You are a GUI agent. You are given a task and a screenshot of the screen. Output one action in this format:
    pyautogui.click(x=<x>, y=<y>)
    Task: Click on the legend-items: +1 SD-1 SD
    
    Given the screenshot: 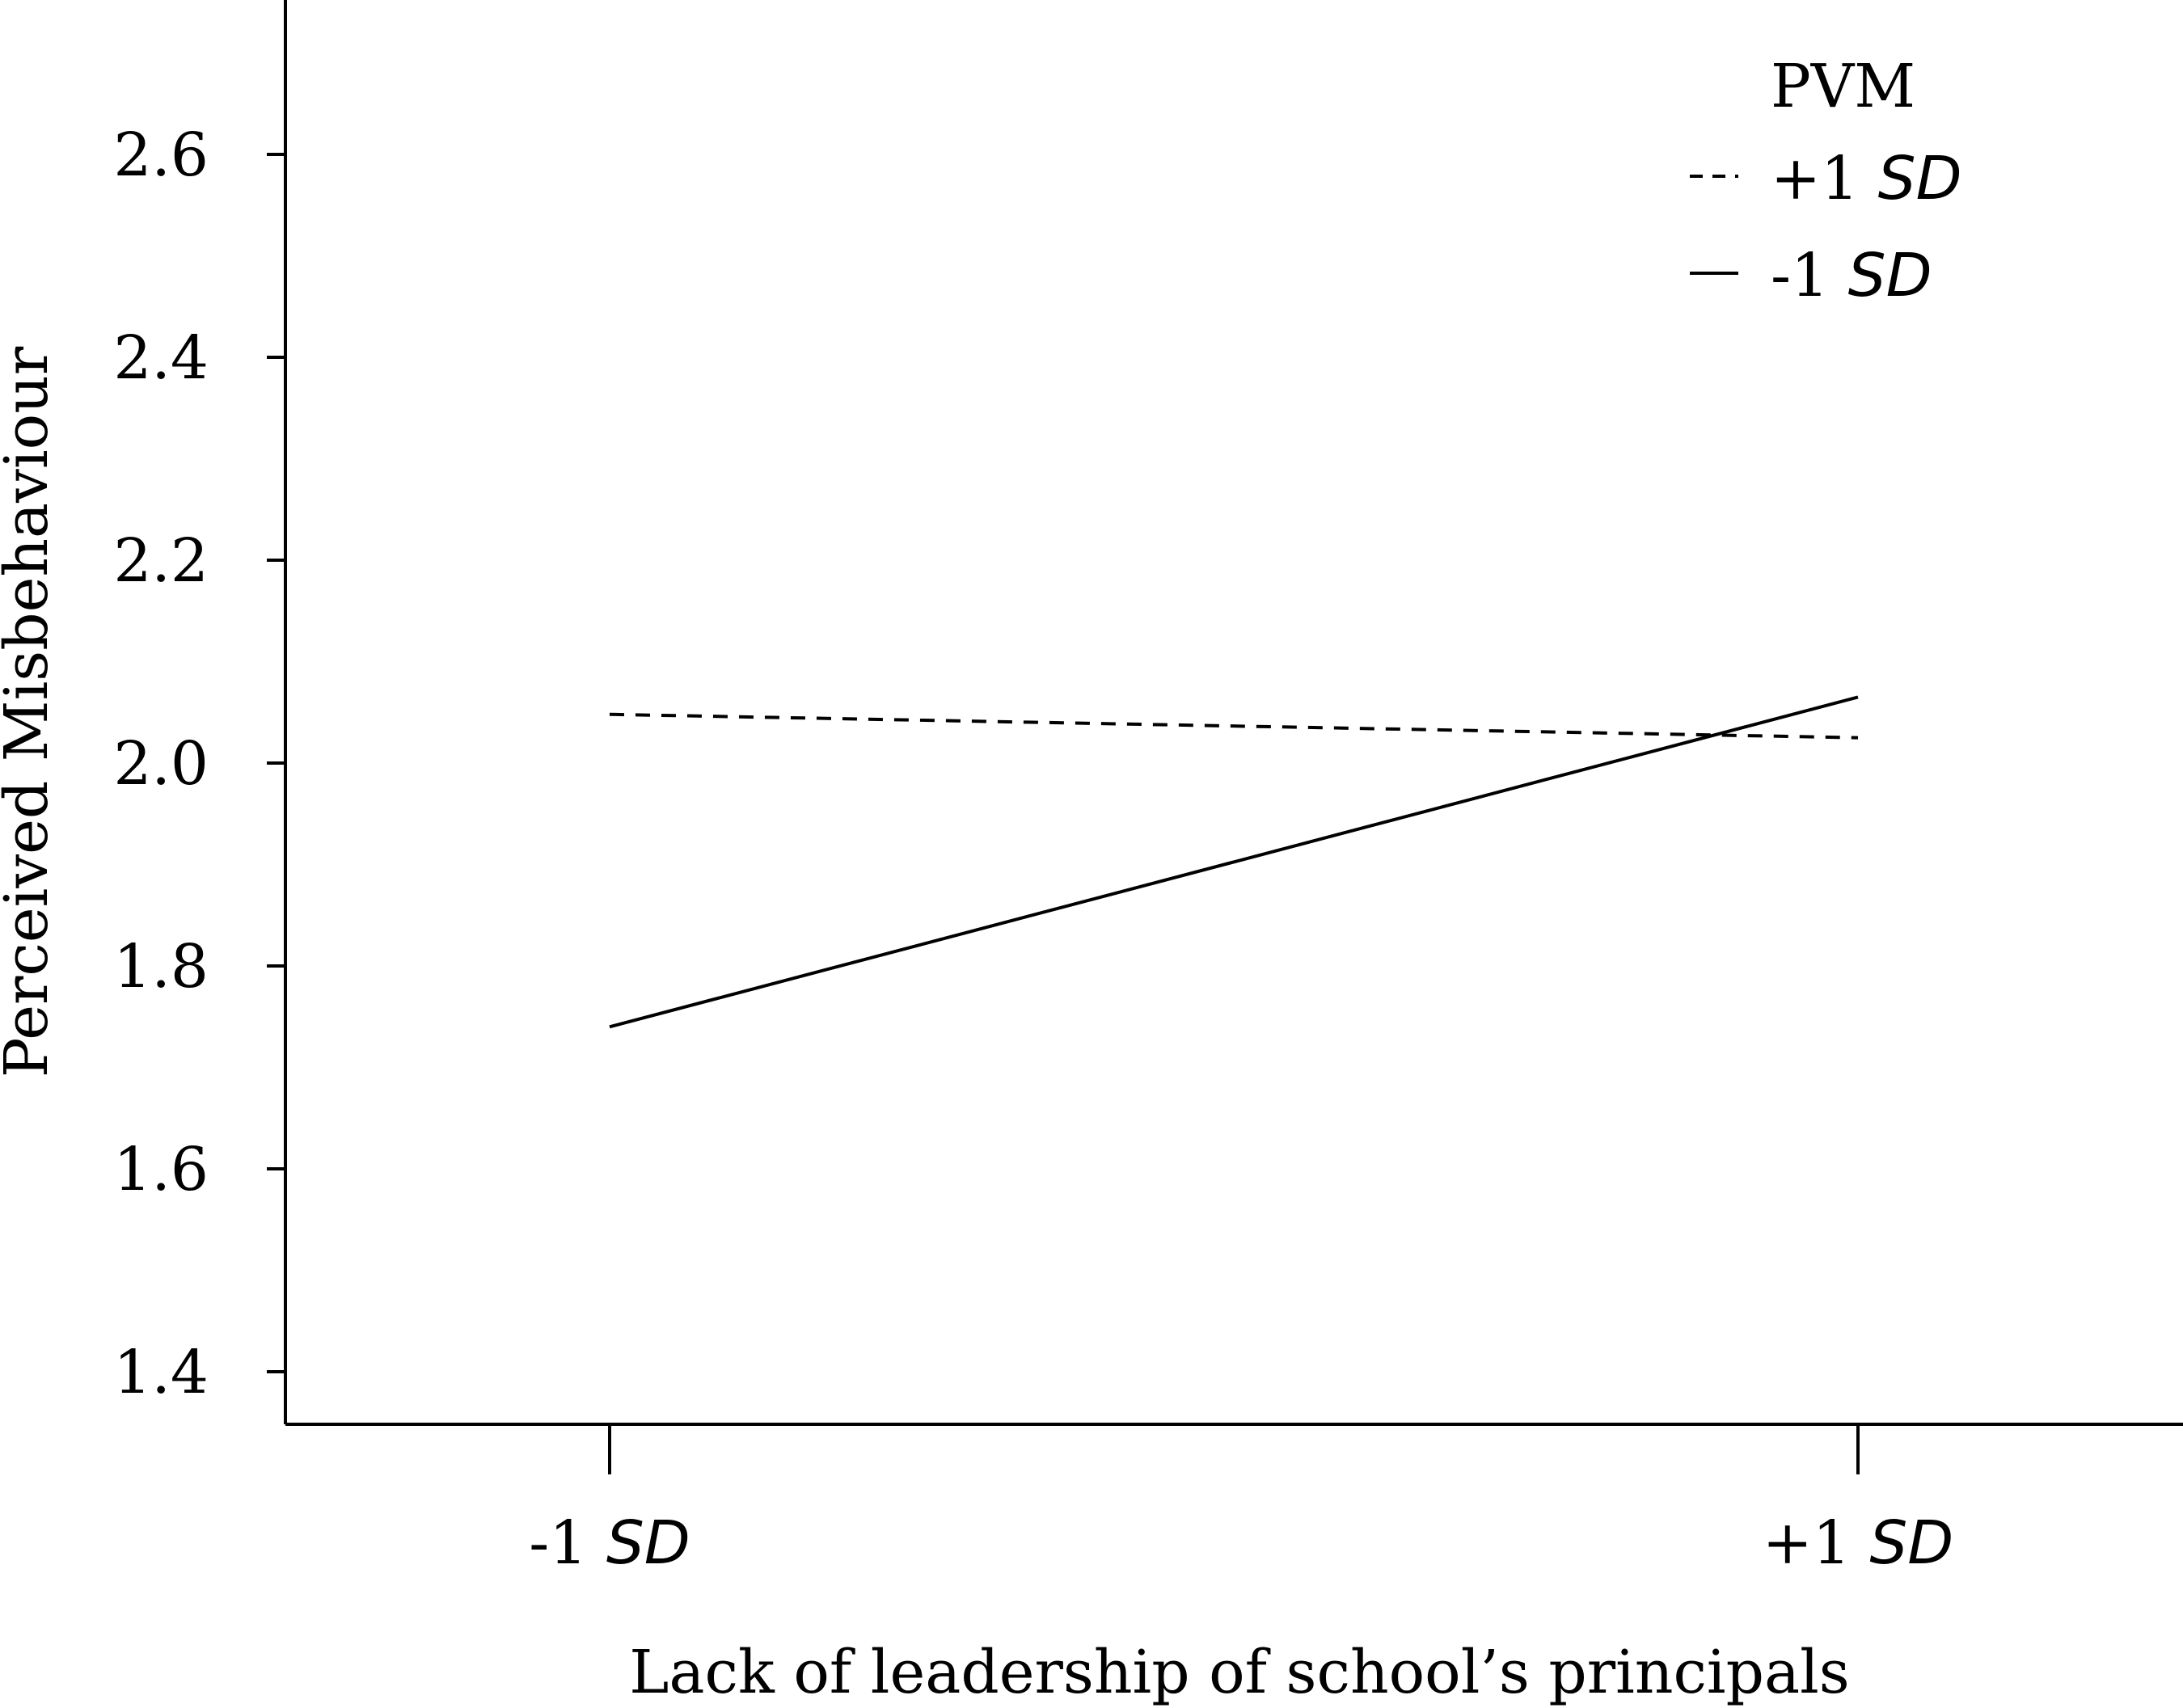 What is the action you would take?
    pyautogui.click(x=1826, y=227)
    